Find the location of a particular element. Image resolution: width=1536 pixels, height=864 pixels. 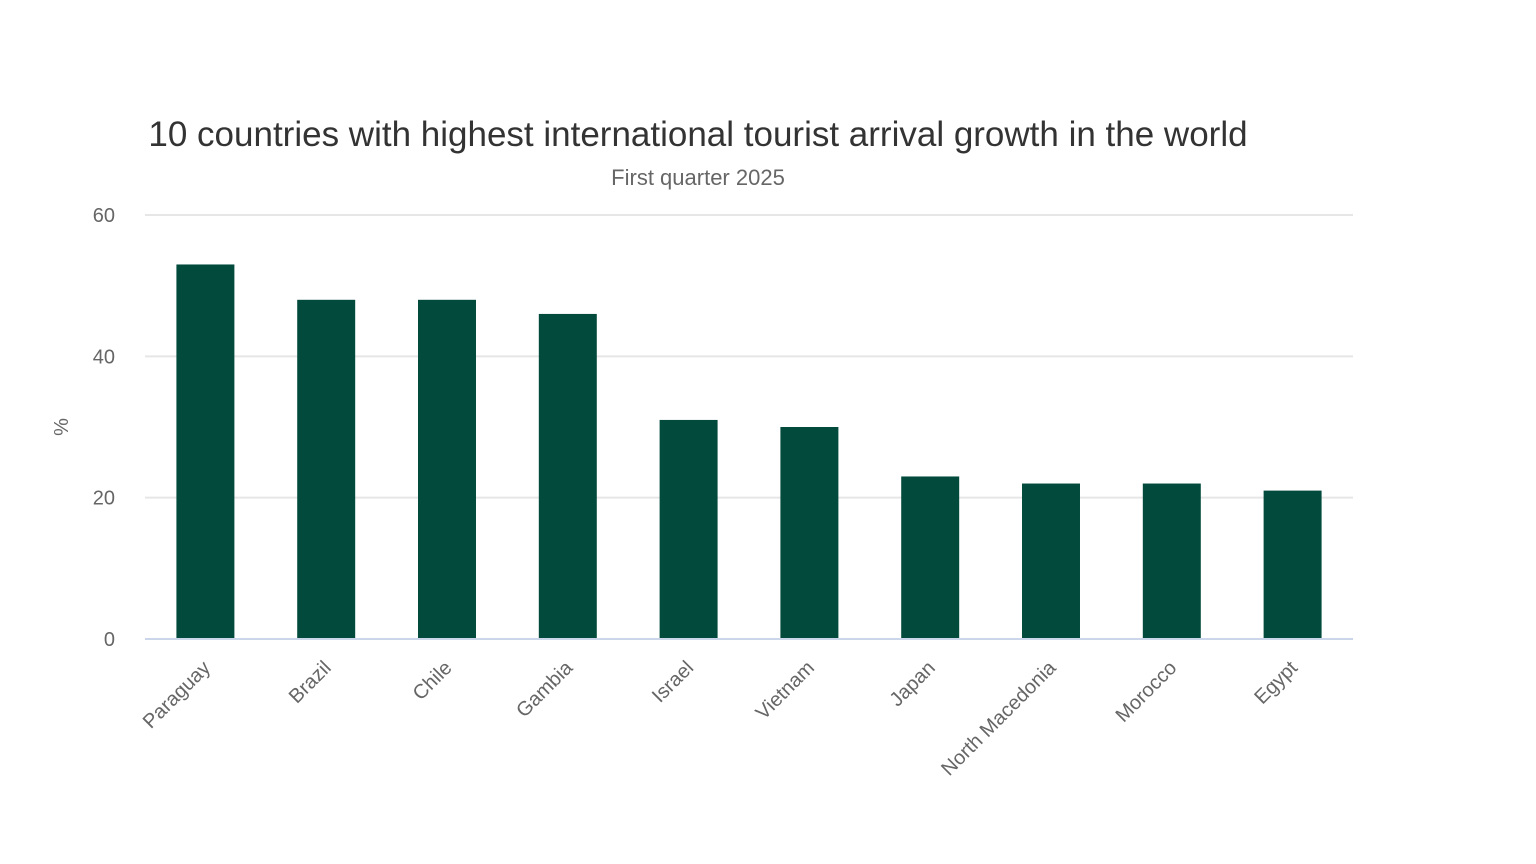

x-tick-label: Chile is located at coordinates (433, 681).